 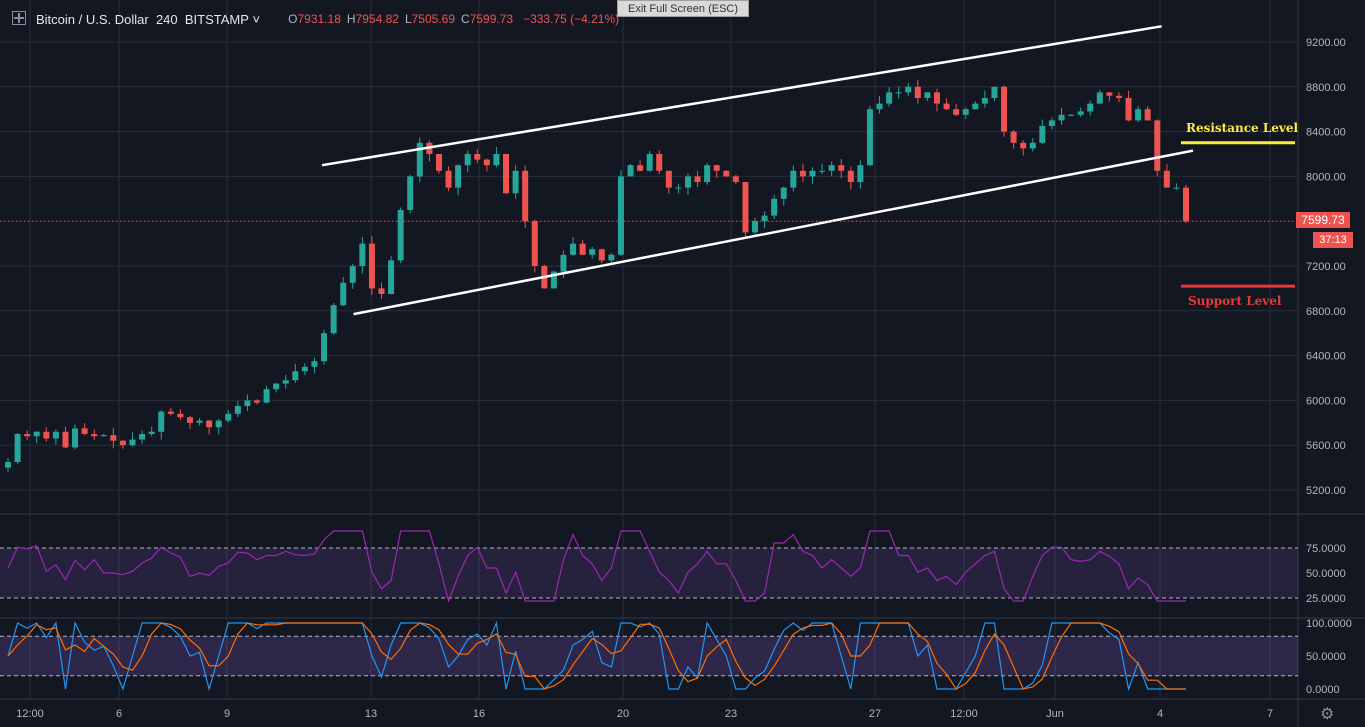 What do you see at coordinates (1326, 574) in the screenshot?
I see `rsi-tick-label: 50.0000` at bounding box center [1326, 574].